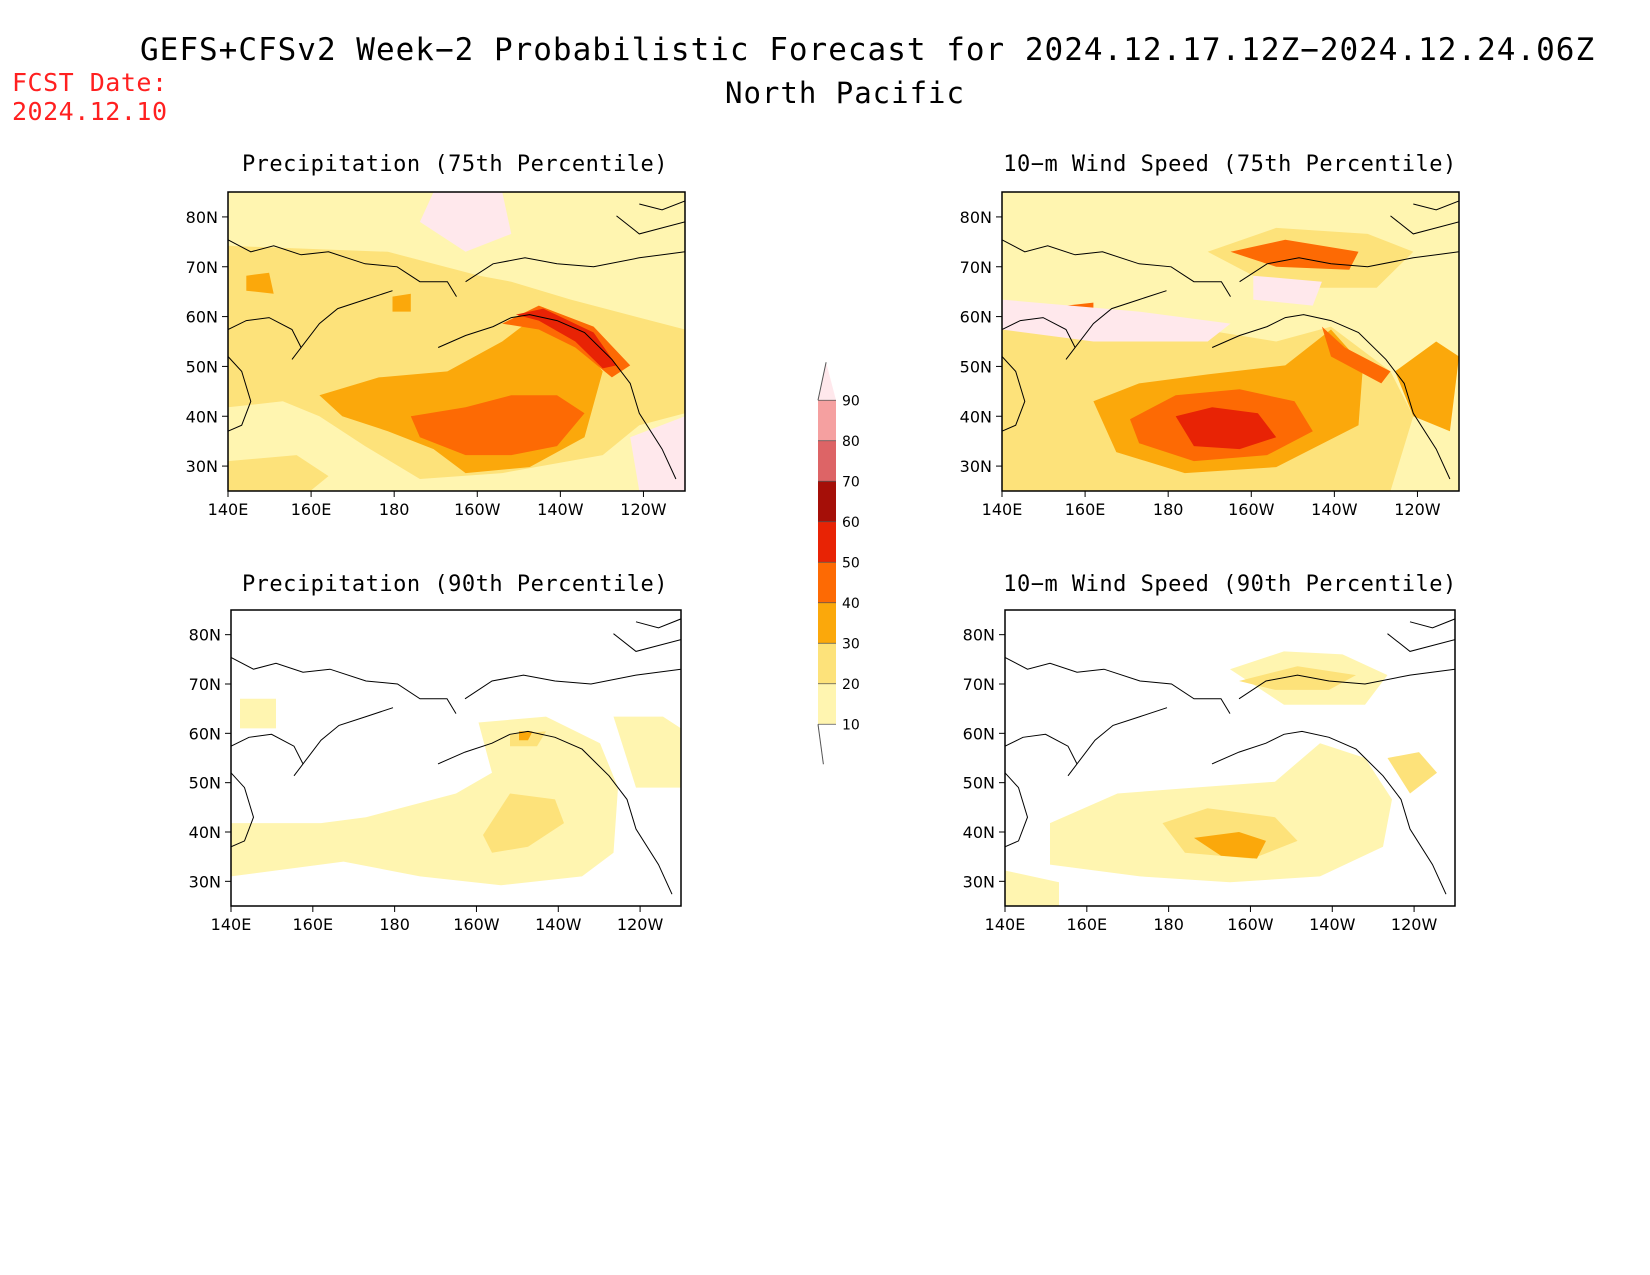 Image resolution: width=1650 pixels, height=1275 pixels. Describe the element at coordinates (851, 442) in the screenshot. I see `colorbar-label: 80` at that location.